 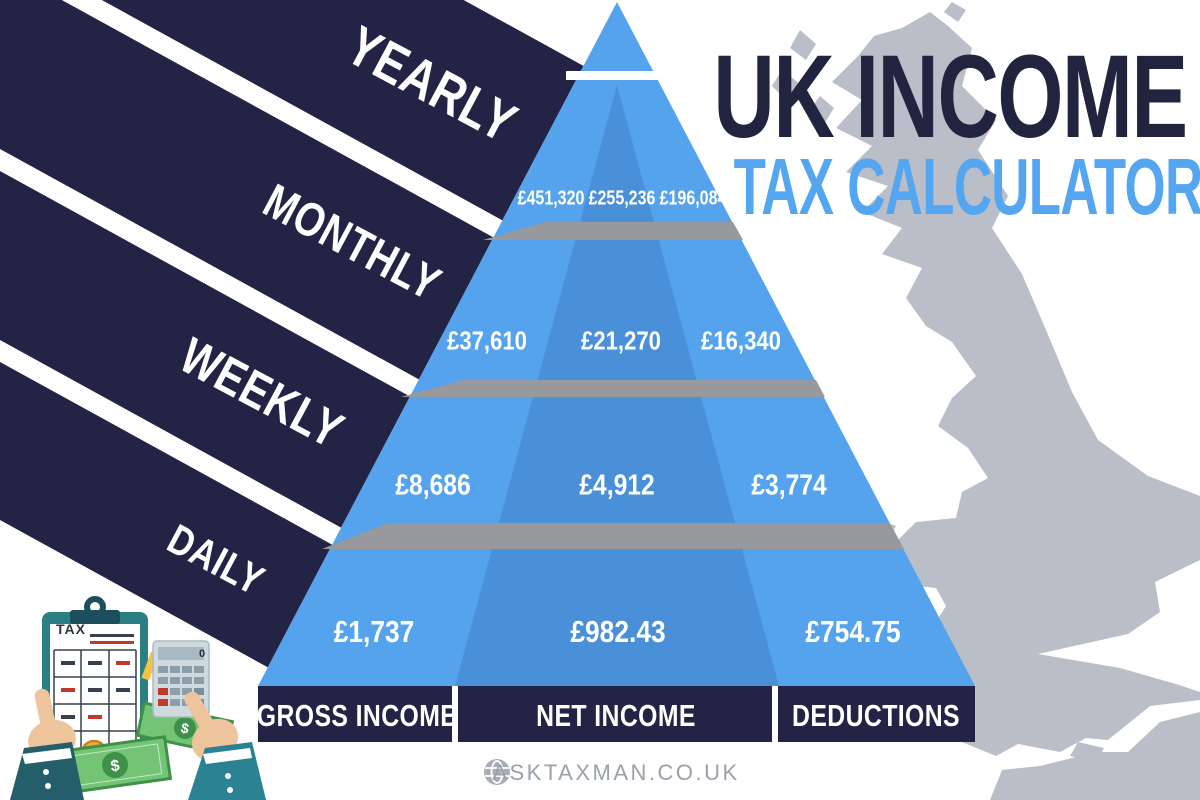 What do you see at coordinates (617, 75) in the screenshot?
I see `tip-gap` at bounding box center [617, 75].